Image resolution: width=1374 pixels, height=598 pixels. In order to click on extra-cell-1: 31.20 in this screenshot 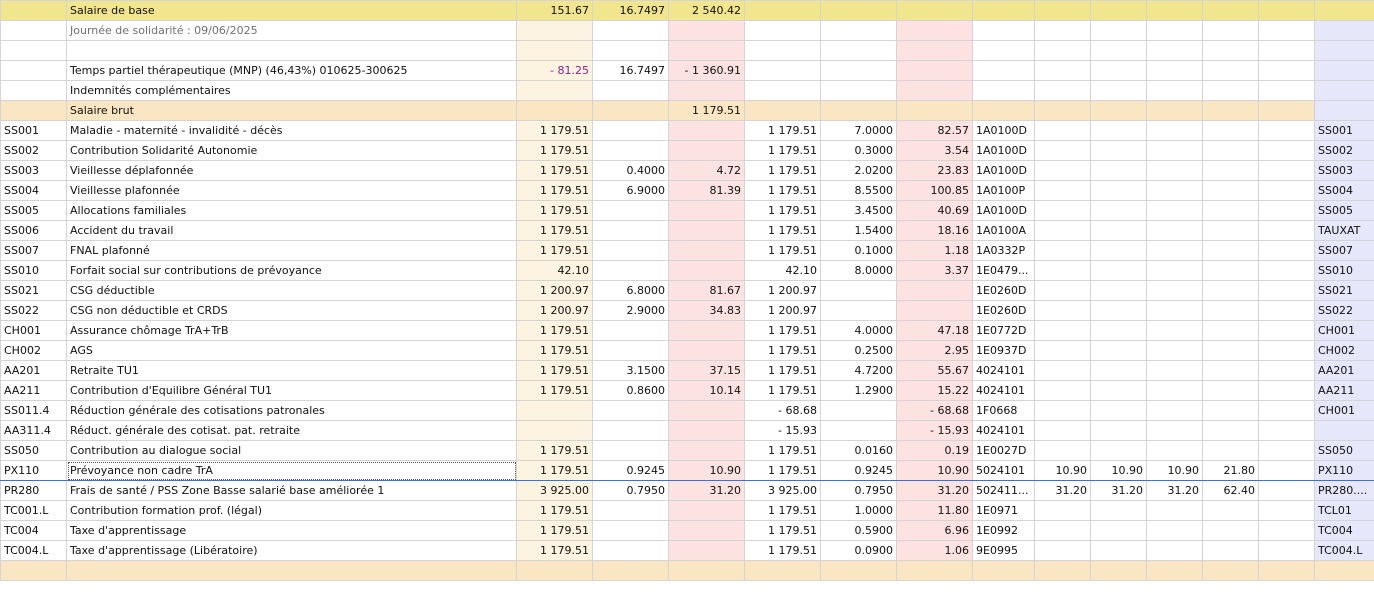, I will do `click(1062, 490)`.